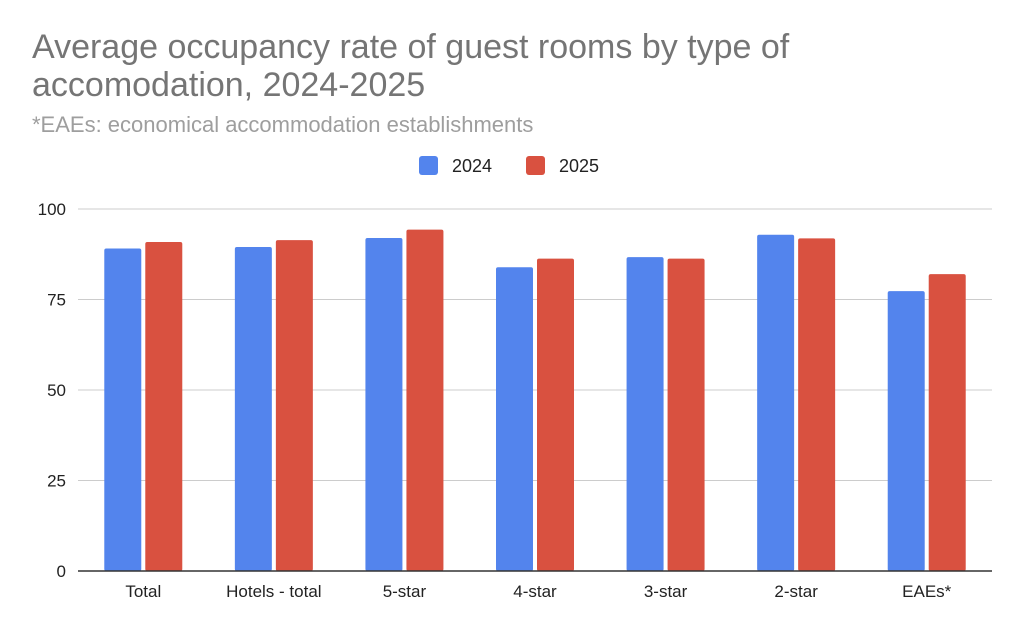 The height and width of the screenshot is (633, 1024). What do you see at coordinates (947, 422) in the screenshot?
I see `bar-2025-eaes` at bounding box center [947, 422].